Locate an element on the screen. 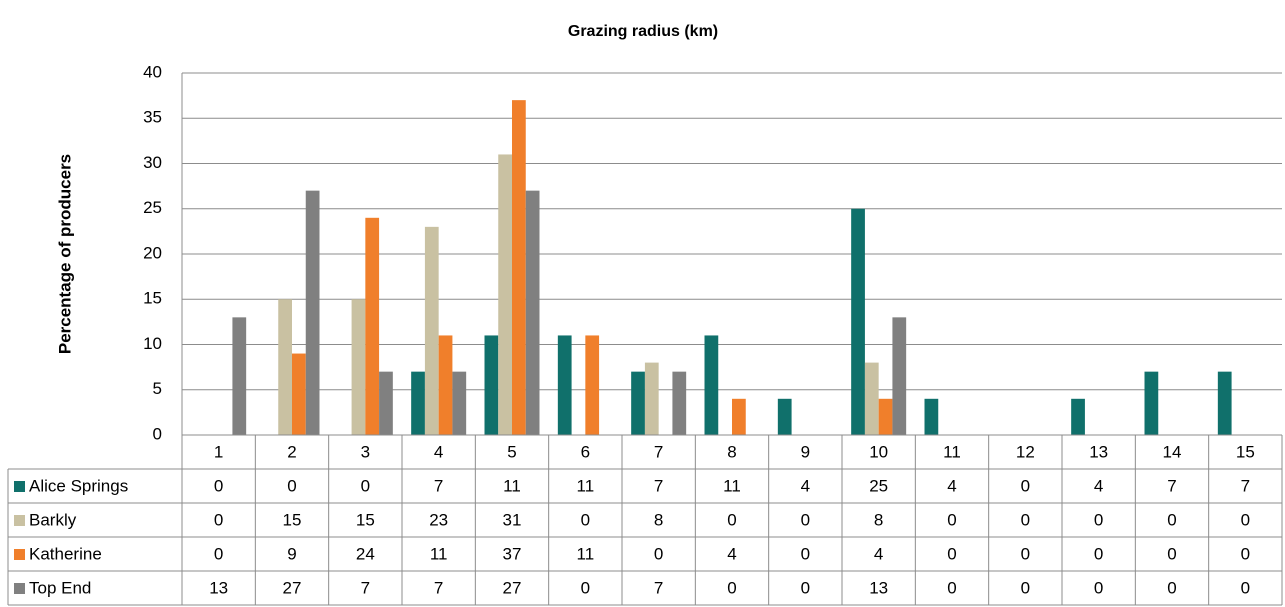 This screenshot has height=607, width=1285. legend-label: Alice Springs is located at coordinates (78, 485).